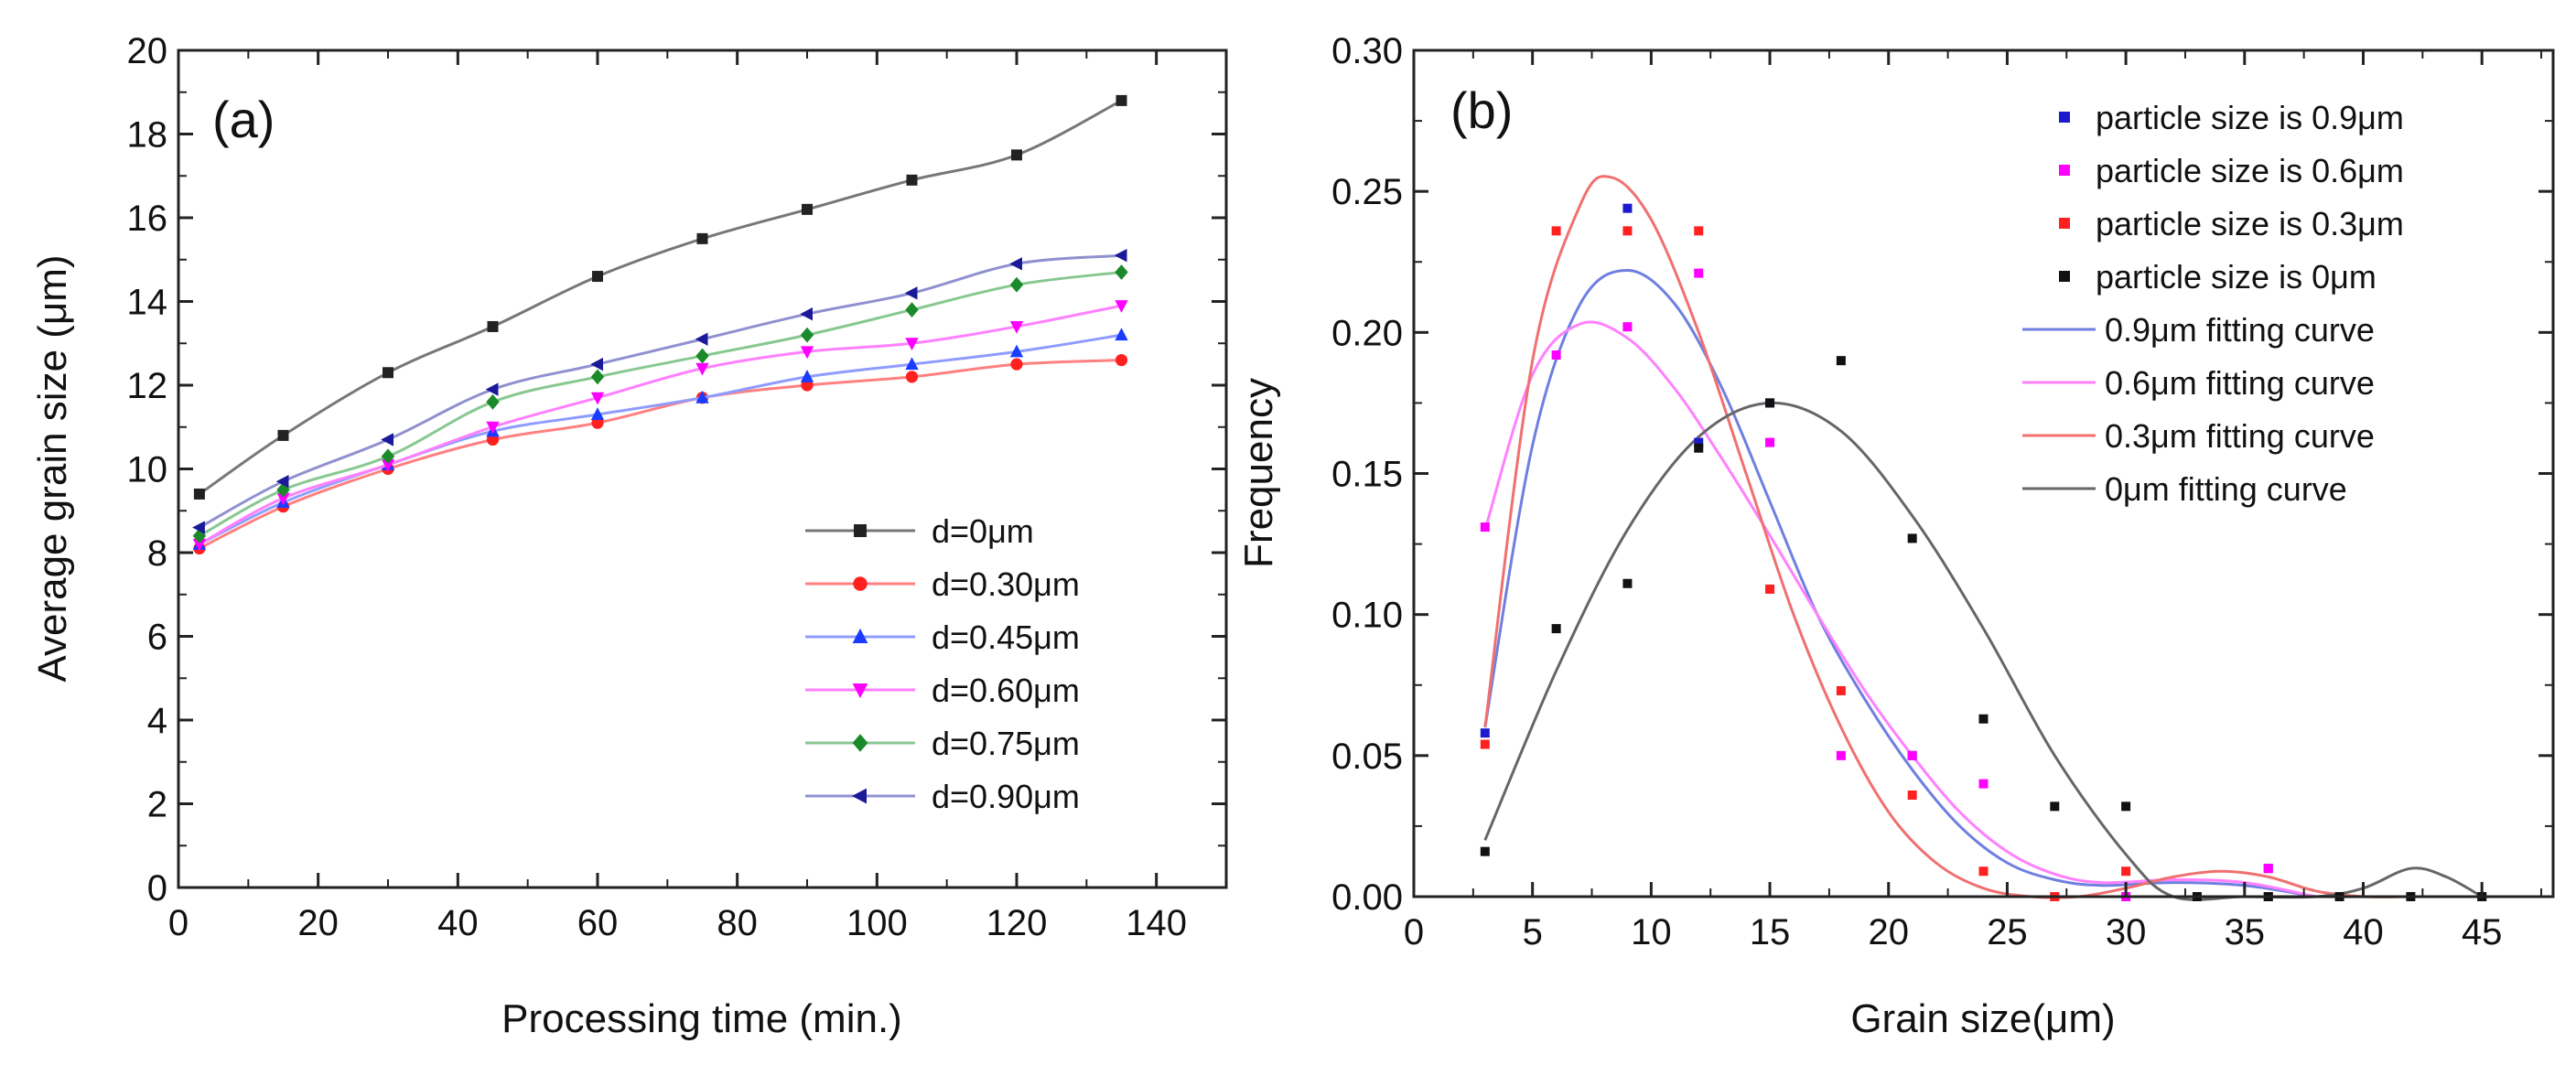  What do you see at coordinates (1006, 690) in the screenshot?
I see `panel-a-legend-label: d=0.60μm` at bounding box center [1006, 690].